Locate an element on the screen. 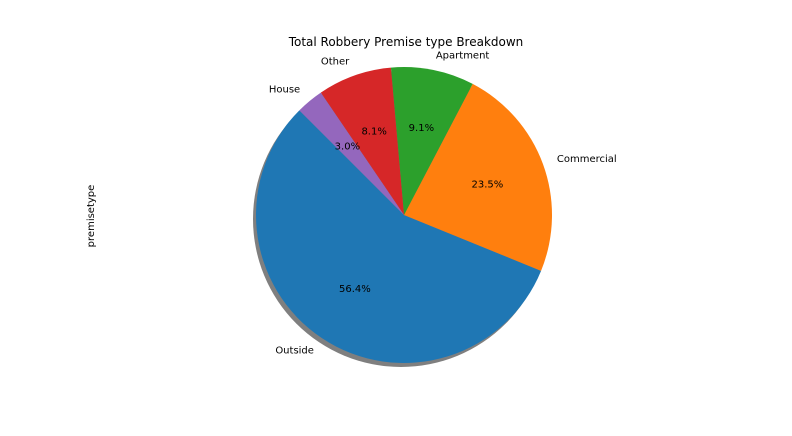 Image resolution: width=792 pixels, height=436 pixels. slice-percent-house: 3.0% is located at coordinates (347, 147).